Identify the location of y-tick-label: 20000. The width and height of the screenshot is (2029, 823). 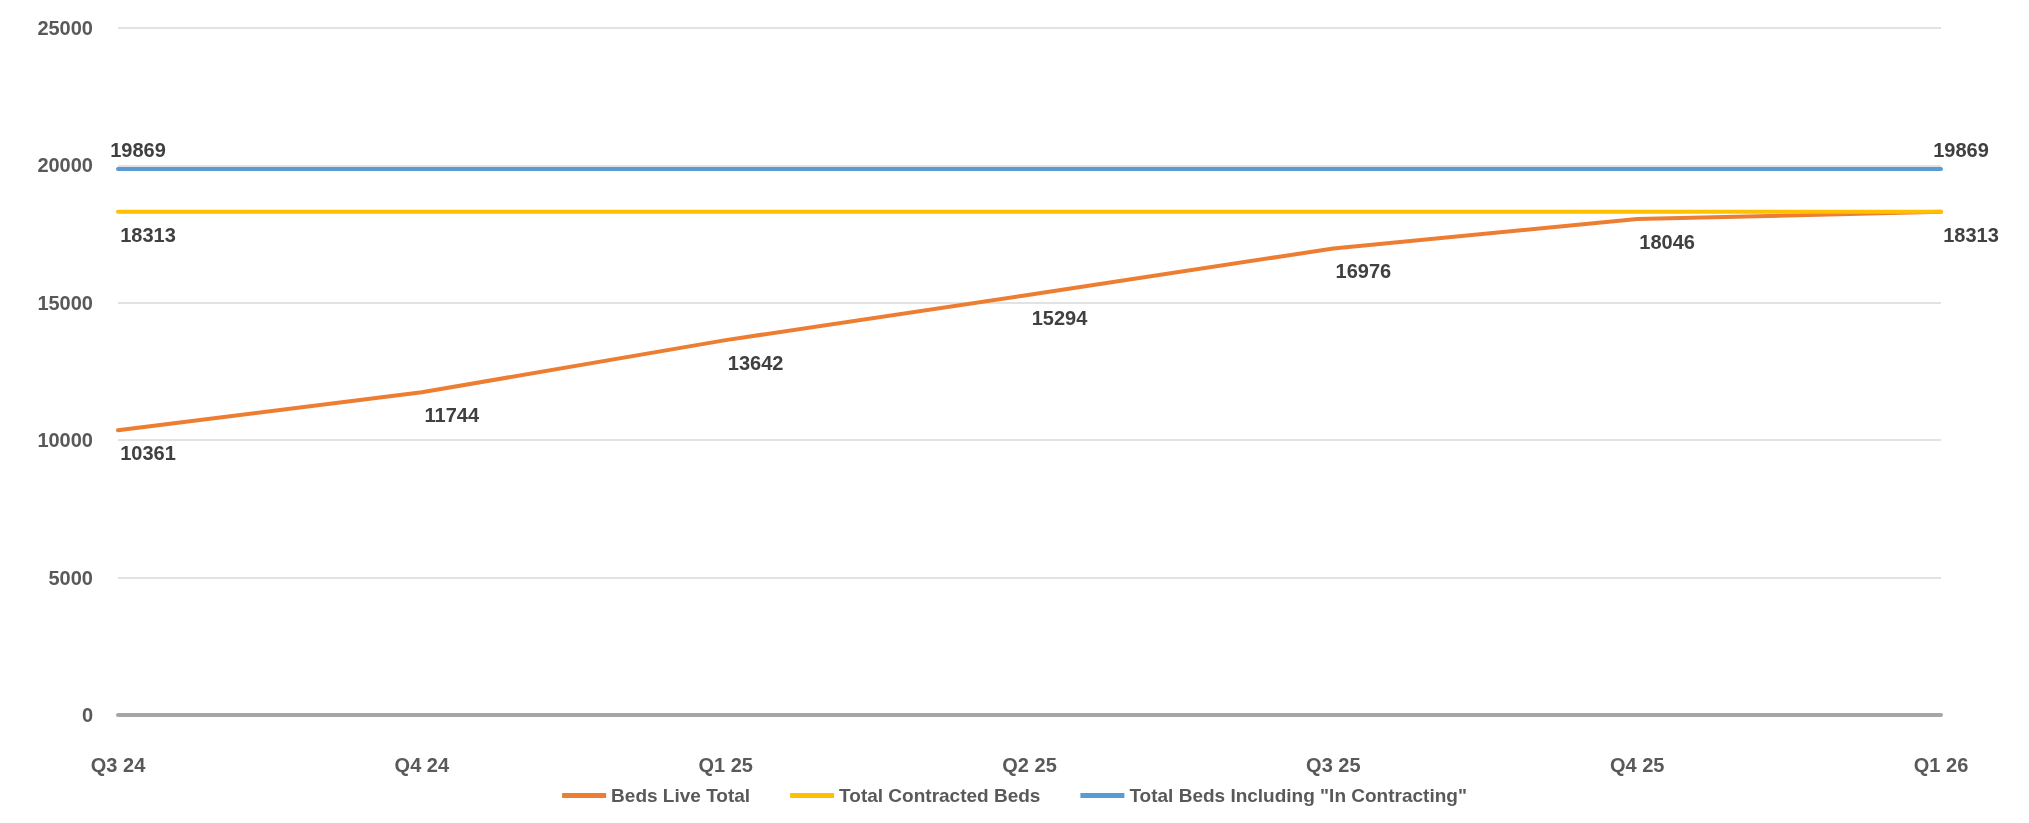
(65, 165).